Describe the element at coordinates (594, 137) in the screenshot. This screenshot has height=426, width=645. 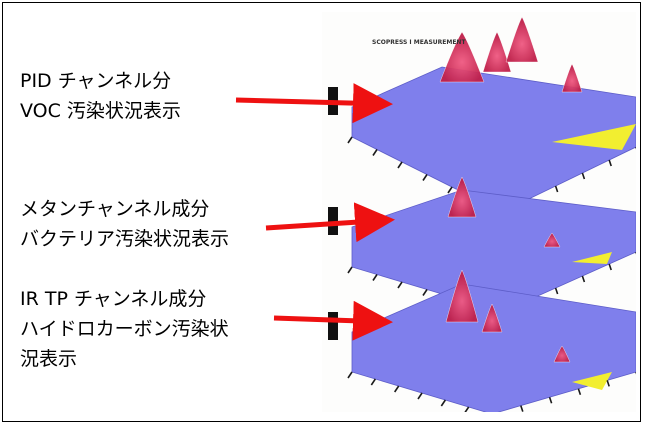
I see `plot-pid-highlight` at that location.